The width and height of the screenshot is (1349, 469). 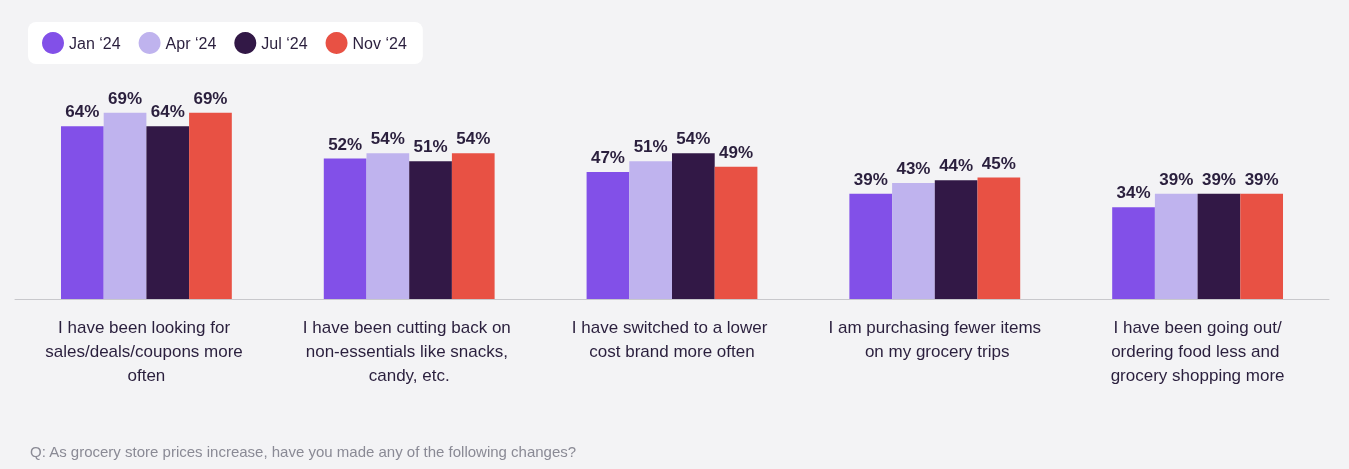 What do you see at coordinates (736, 152) in the screenshot?
I see `data-label: 49%` at bounding box center [736, 152].